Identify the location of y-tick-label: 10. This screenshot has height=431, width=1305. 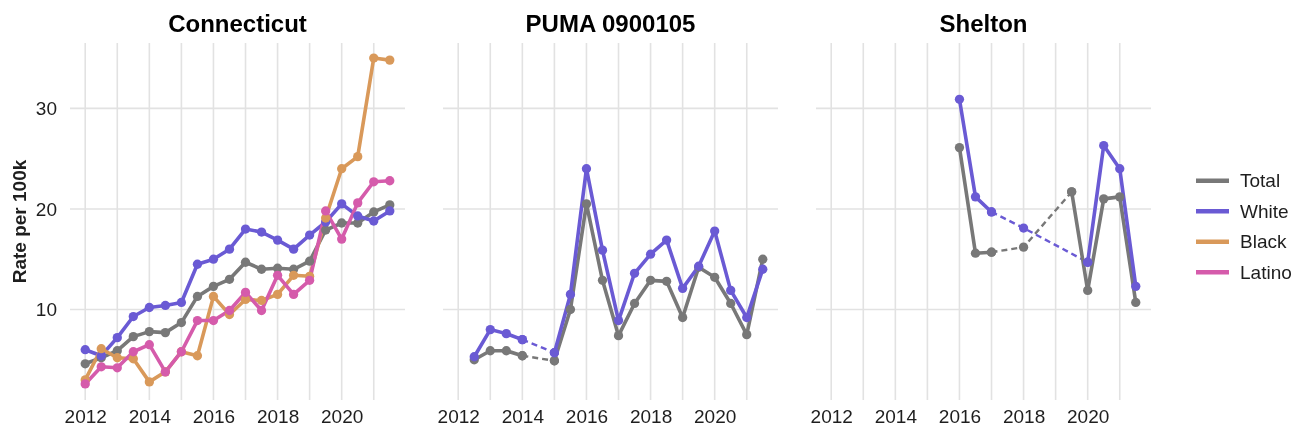
(46, 310).